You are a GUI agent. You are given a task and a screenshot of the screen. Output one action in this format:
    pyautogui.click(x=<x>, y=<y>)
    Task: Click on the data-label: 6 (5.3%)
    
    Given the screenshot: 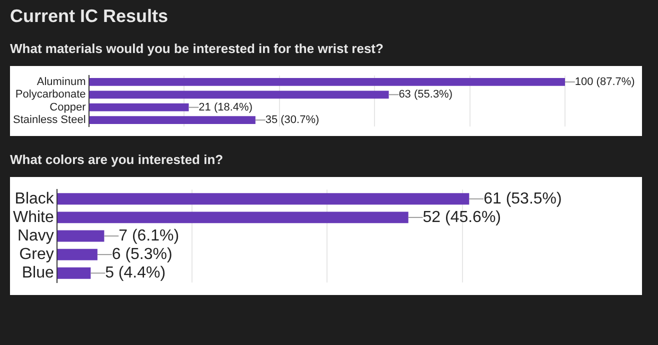 What is the action you would take?
    pyautogui.click(x=142, y=254)
    